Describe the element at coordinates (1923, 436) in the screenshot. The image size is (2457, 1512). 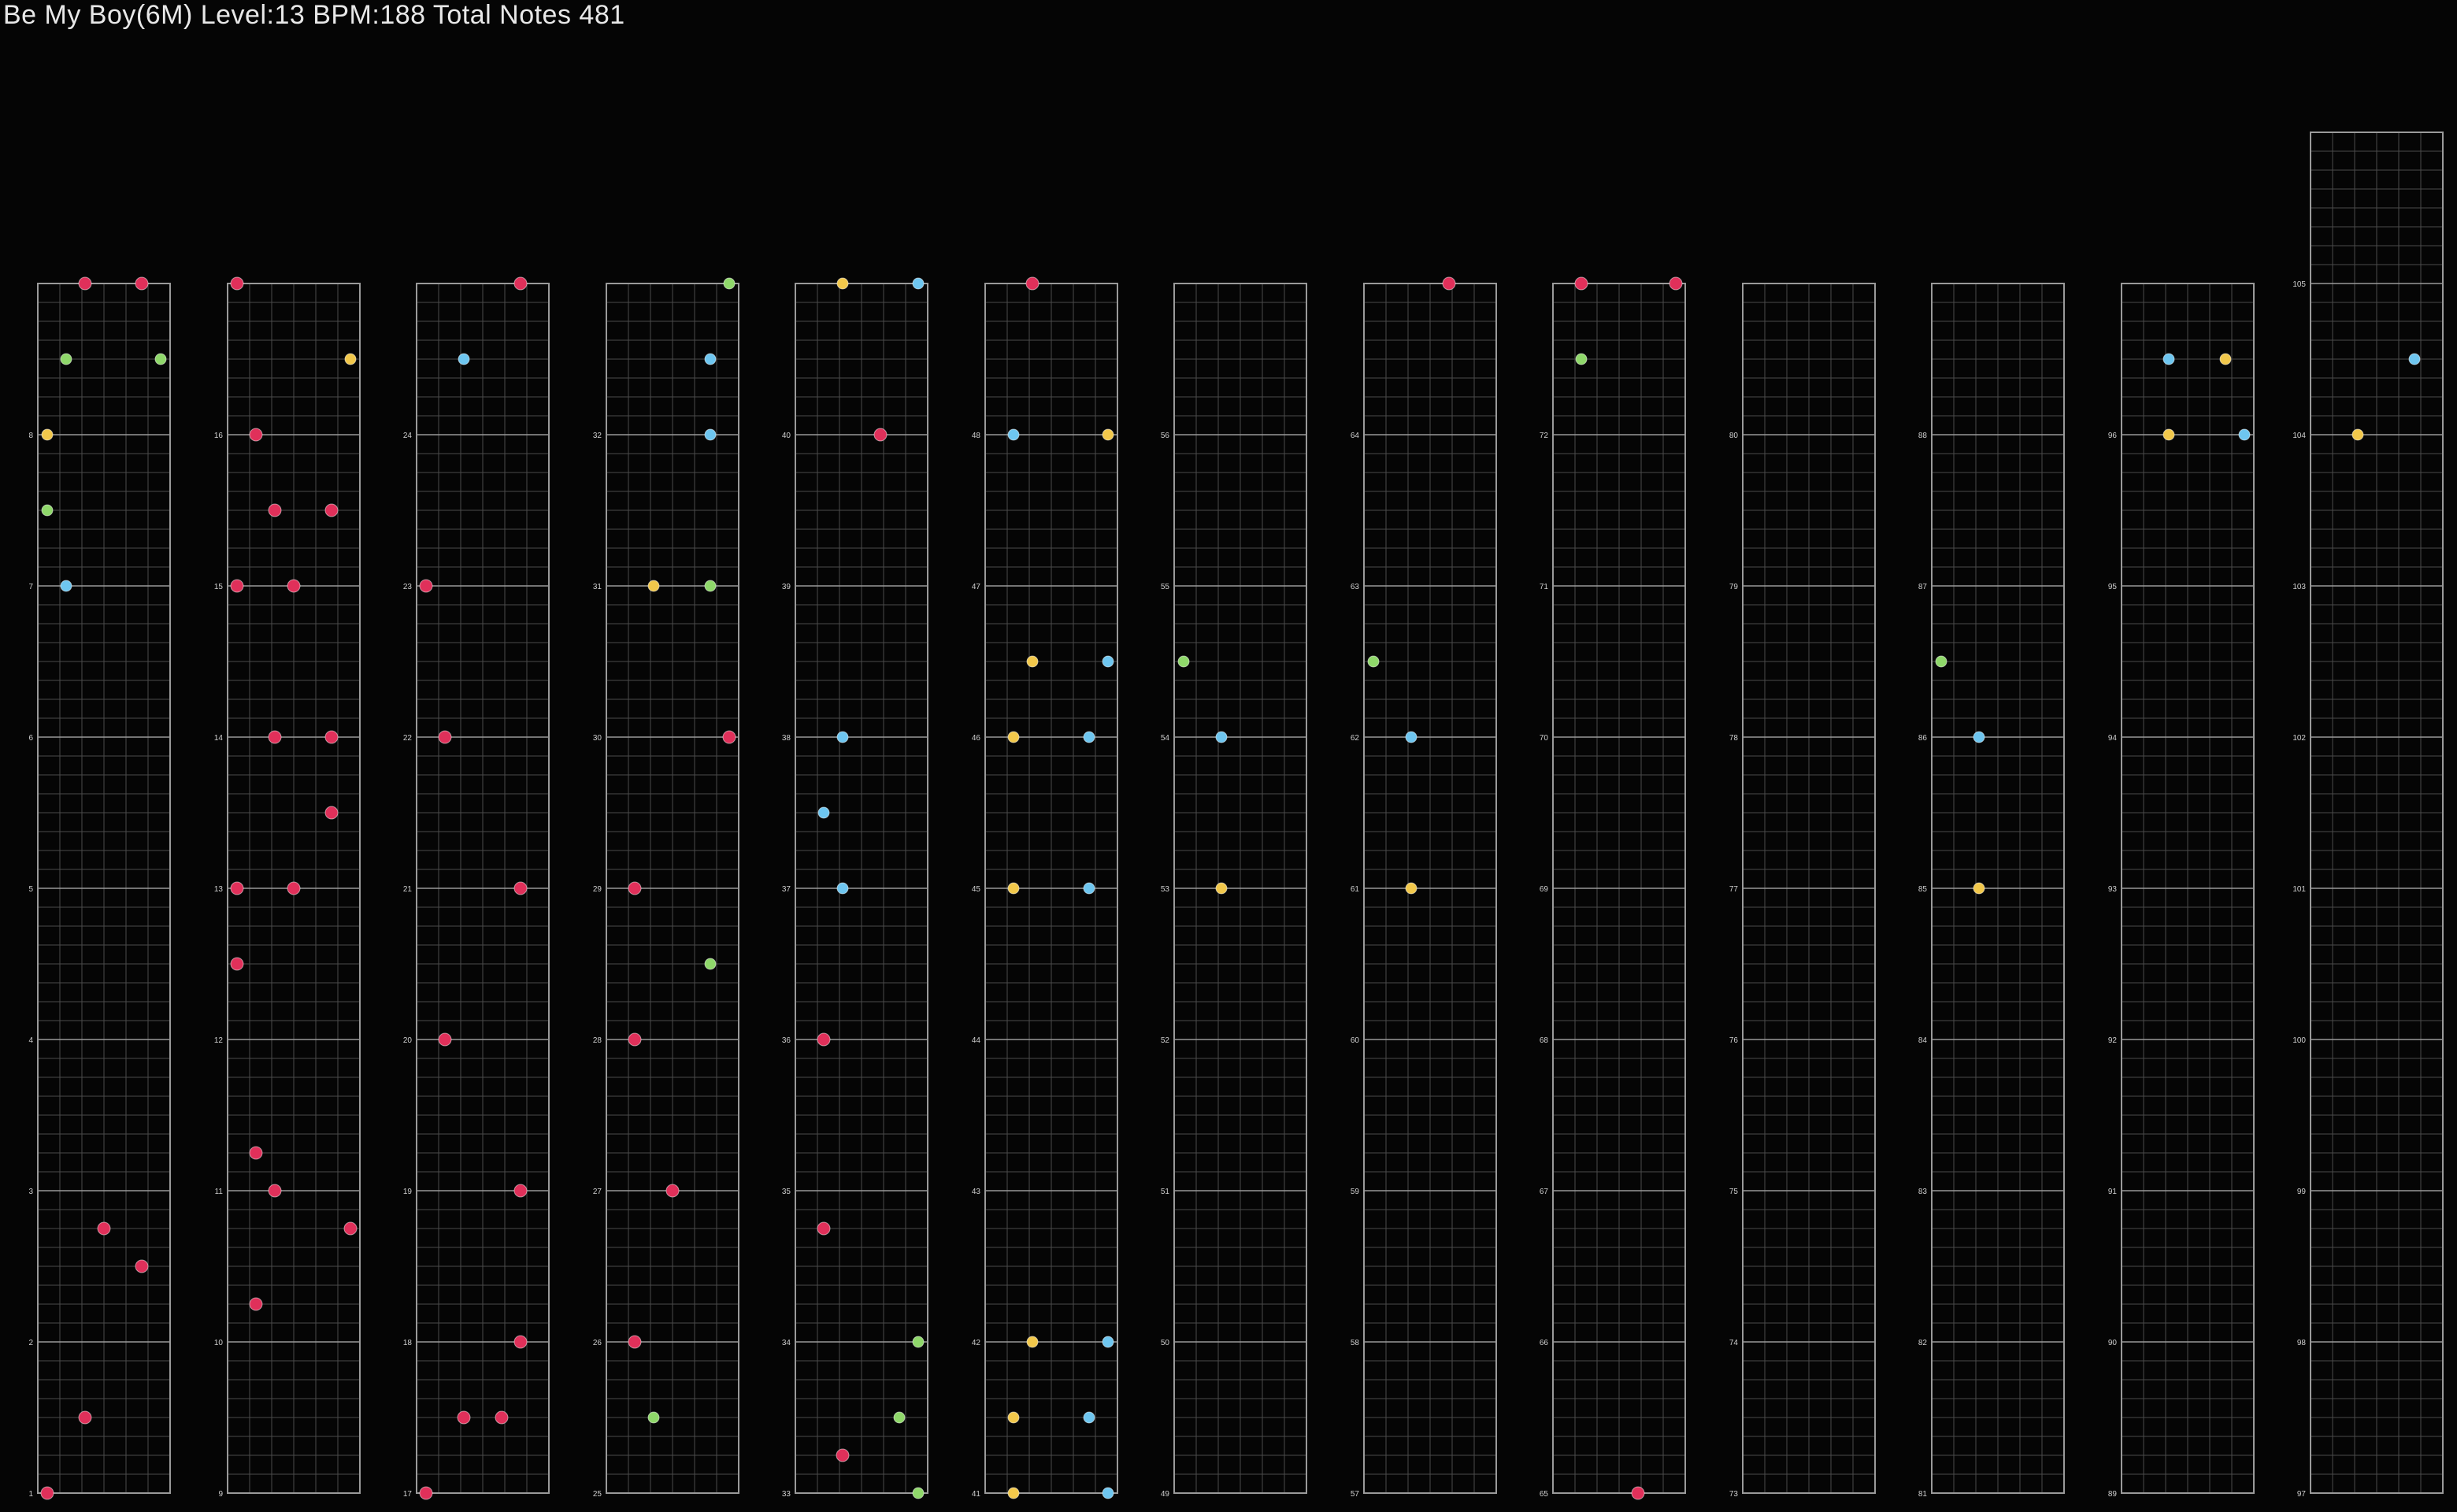
I see `measure-number: 88` at that location.